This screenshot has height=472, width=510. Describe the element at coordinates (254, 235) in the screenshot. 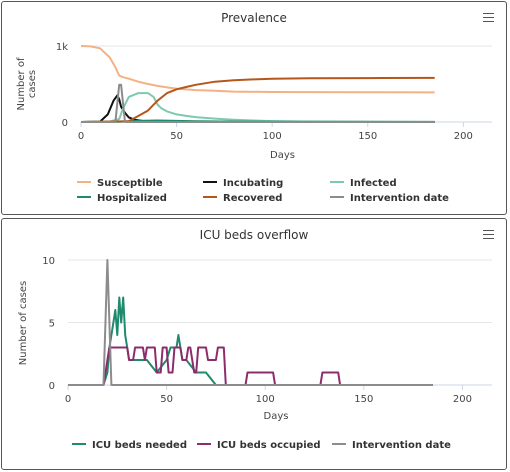

I see `chart-title: ICU beds overflow` at that location.